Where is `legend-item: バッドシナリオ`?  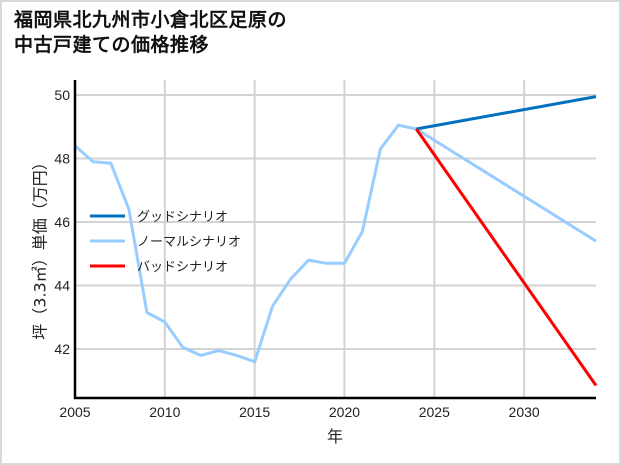 legend-item: バッドシナリオ is located at coordinates (159, 267).